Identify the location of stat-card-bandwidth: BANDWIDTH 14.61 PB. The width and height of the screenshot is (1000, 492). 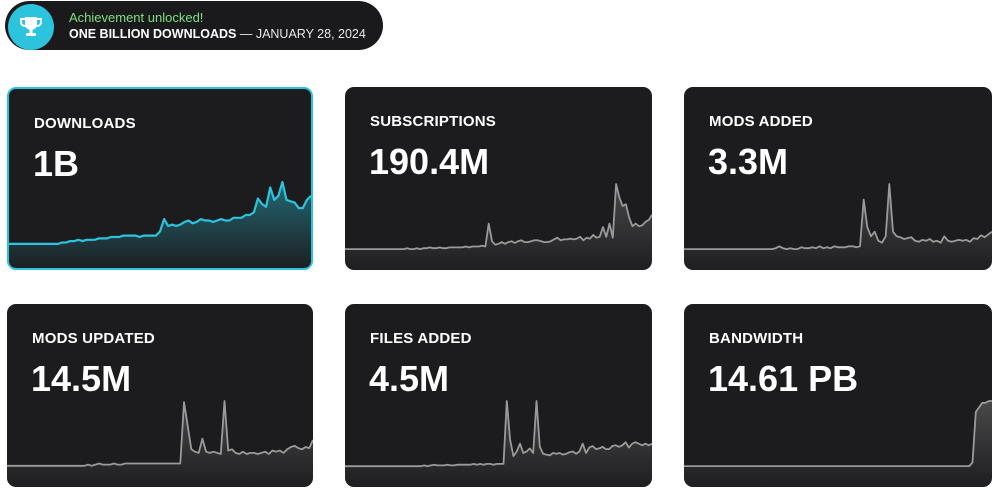
(838, 395).